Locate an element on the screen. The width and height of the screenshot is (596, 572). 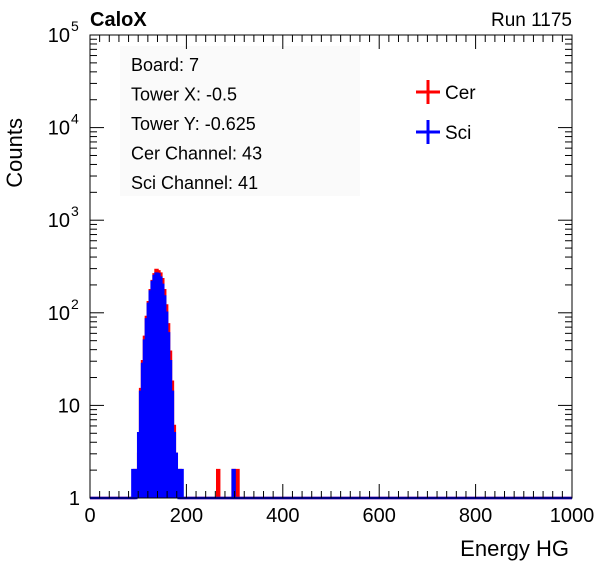
info-line: Sci Channel: 41 is located at coordinates (194, 183).